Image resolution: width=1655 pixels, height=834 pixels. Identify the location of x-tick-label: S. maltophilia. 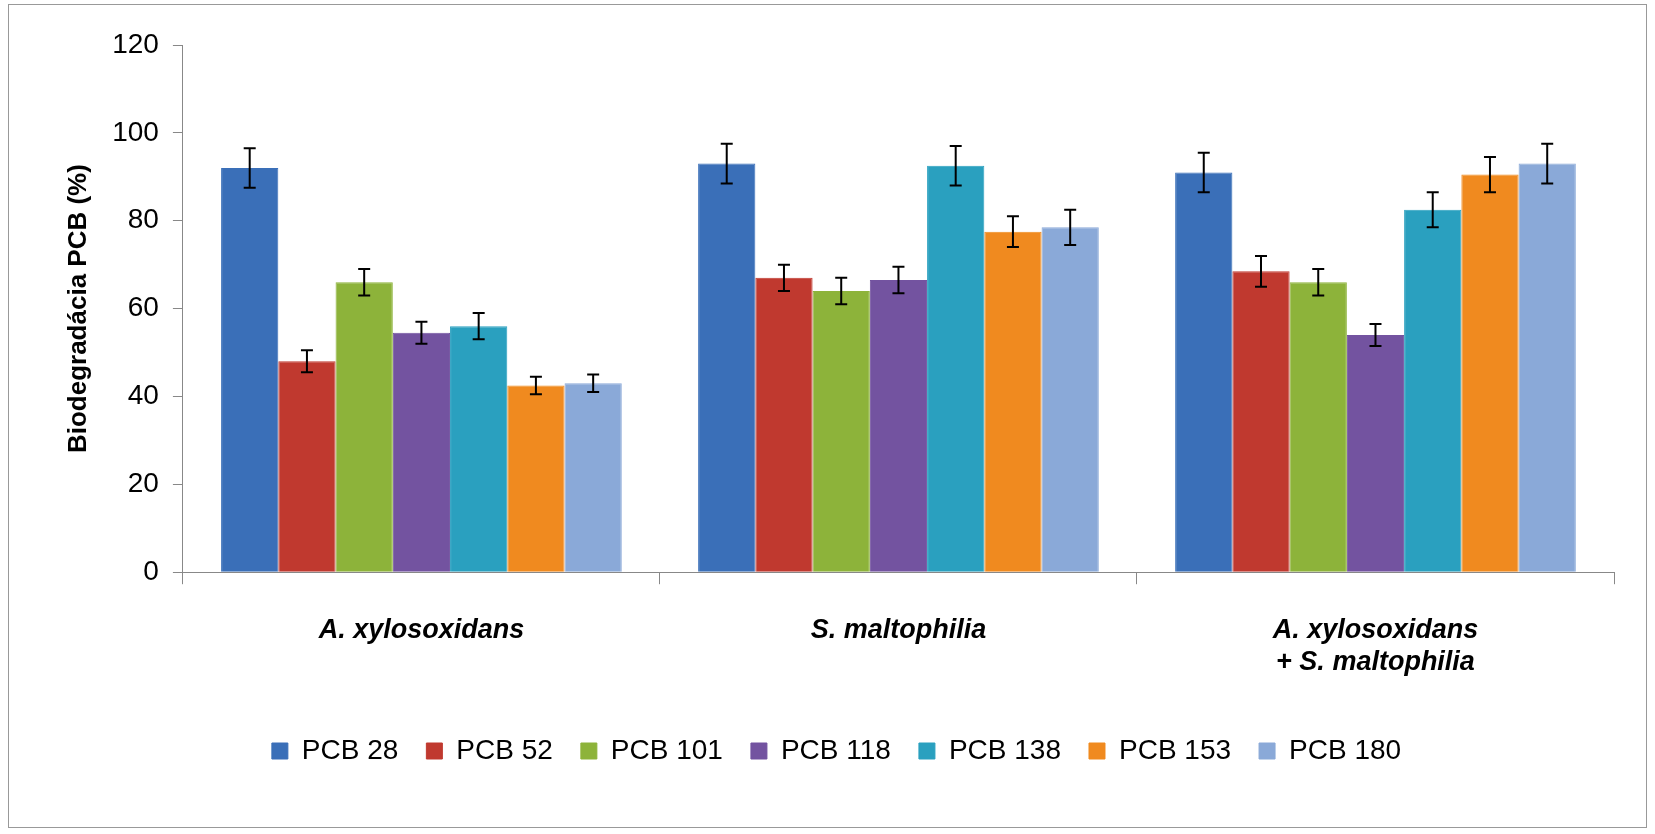
(898, 628).